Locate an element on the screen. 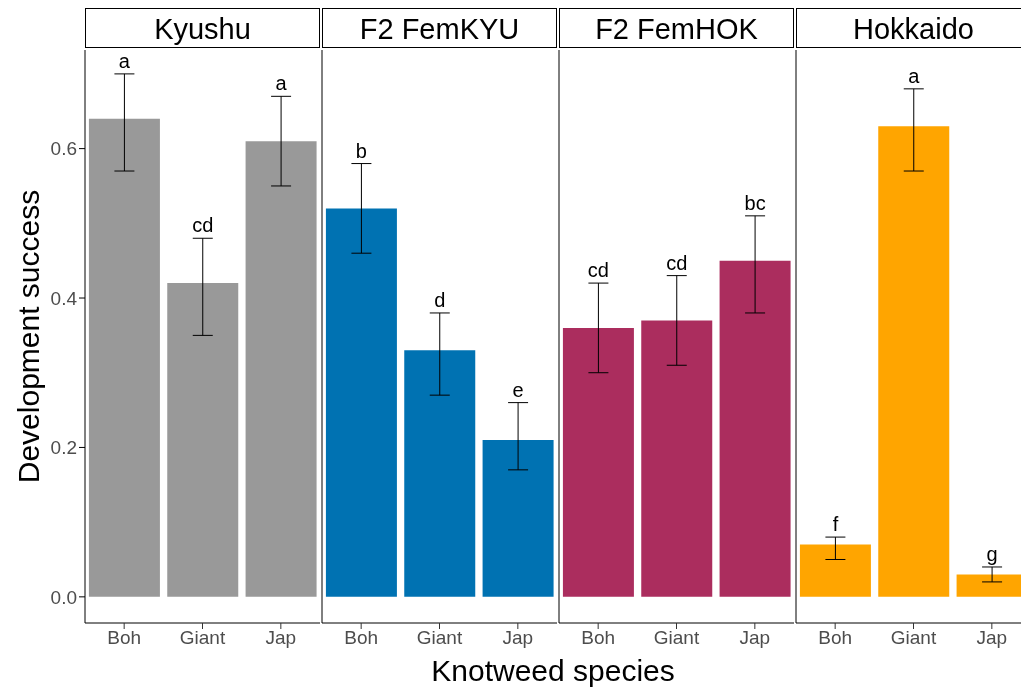  data-label: b is located at coordinates (361, 150).